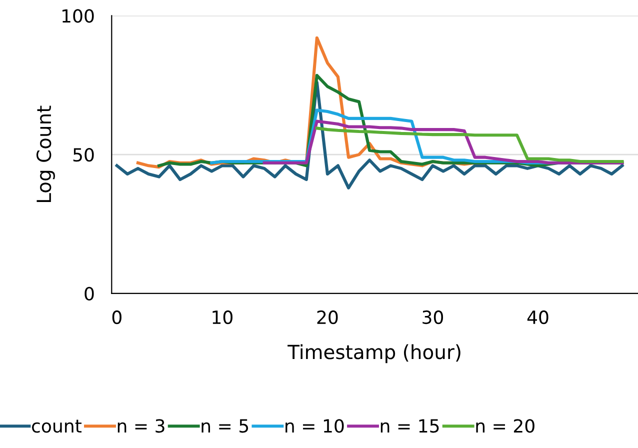 The image size is (638, 448). Describe the element at coordinates (45, 154) in the screenshot. I see `y-axis-title: Log Count` at that location.